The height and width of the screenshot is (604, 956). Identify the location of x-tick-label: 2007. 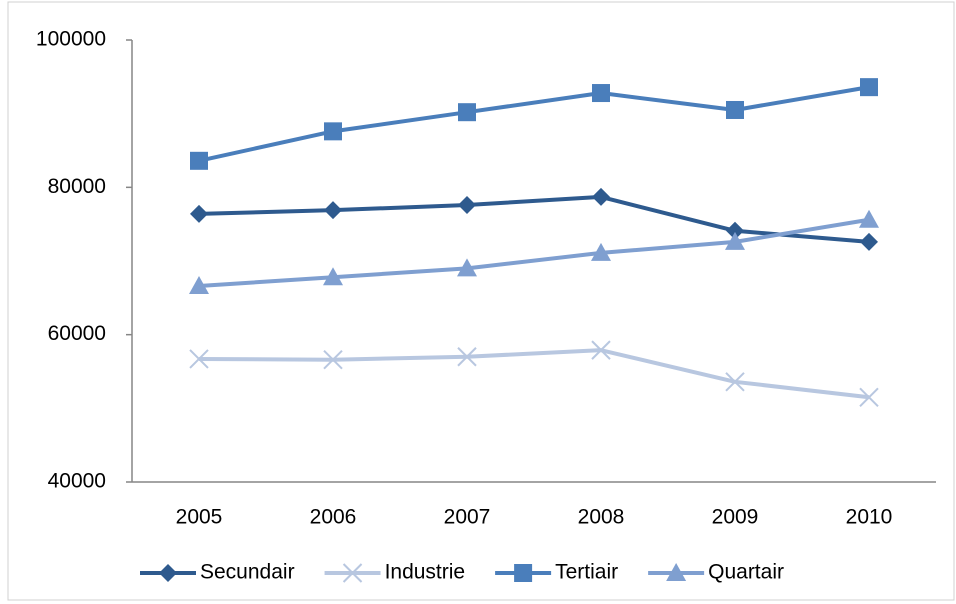
(467, 517).